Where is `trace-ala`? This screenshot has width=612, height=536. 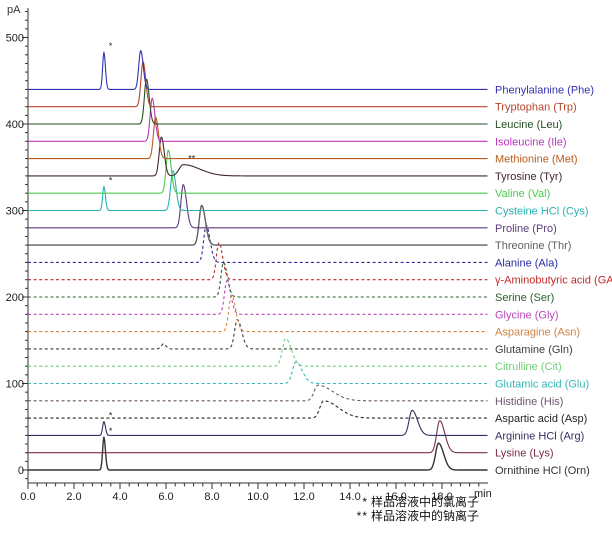
trace-ala is located at coordinates (258, 243).